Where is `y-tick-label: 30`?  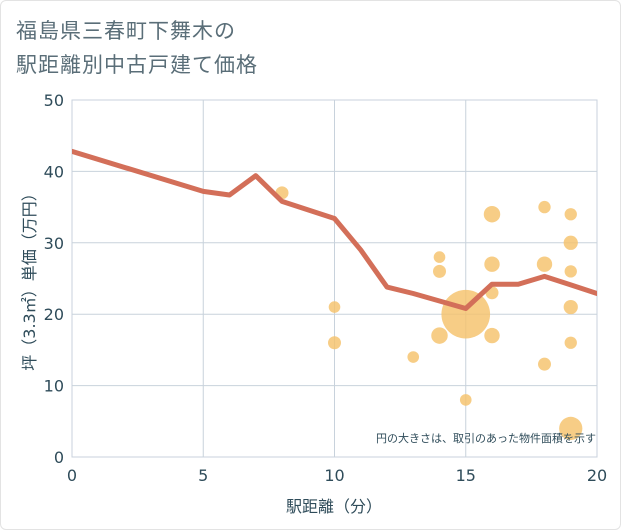
y-tick-label: 30 is located at coordinates (54, 243).